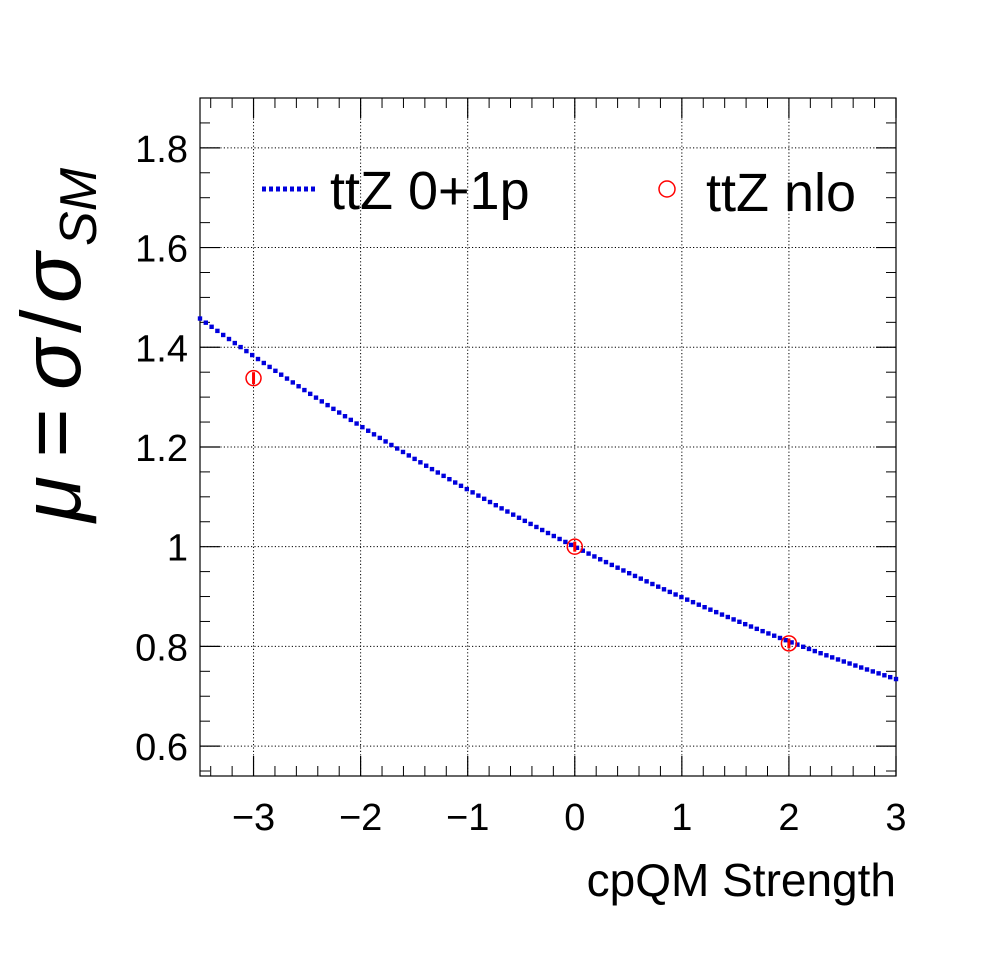 The image size is (996, 972). What do you see at coordinates (360, 818) in the screenshot?
I see `x-tick-label: −2` at bounding box center [360, 818].